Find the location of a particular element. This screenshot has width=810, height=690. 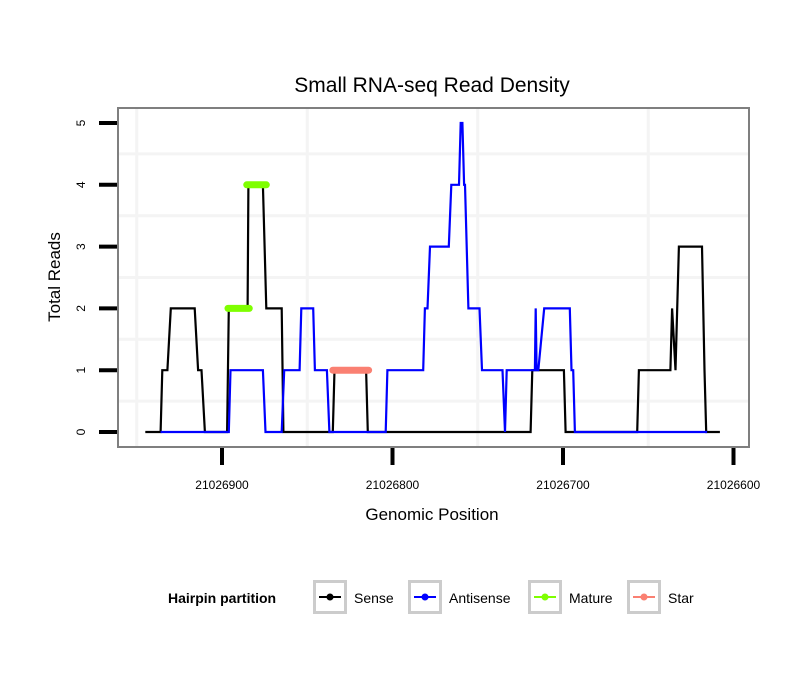

y-tick-label: 0 is located at coordinates (81, 431).